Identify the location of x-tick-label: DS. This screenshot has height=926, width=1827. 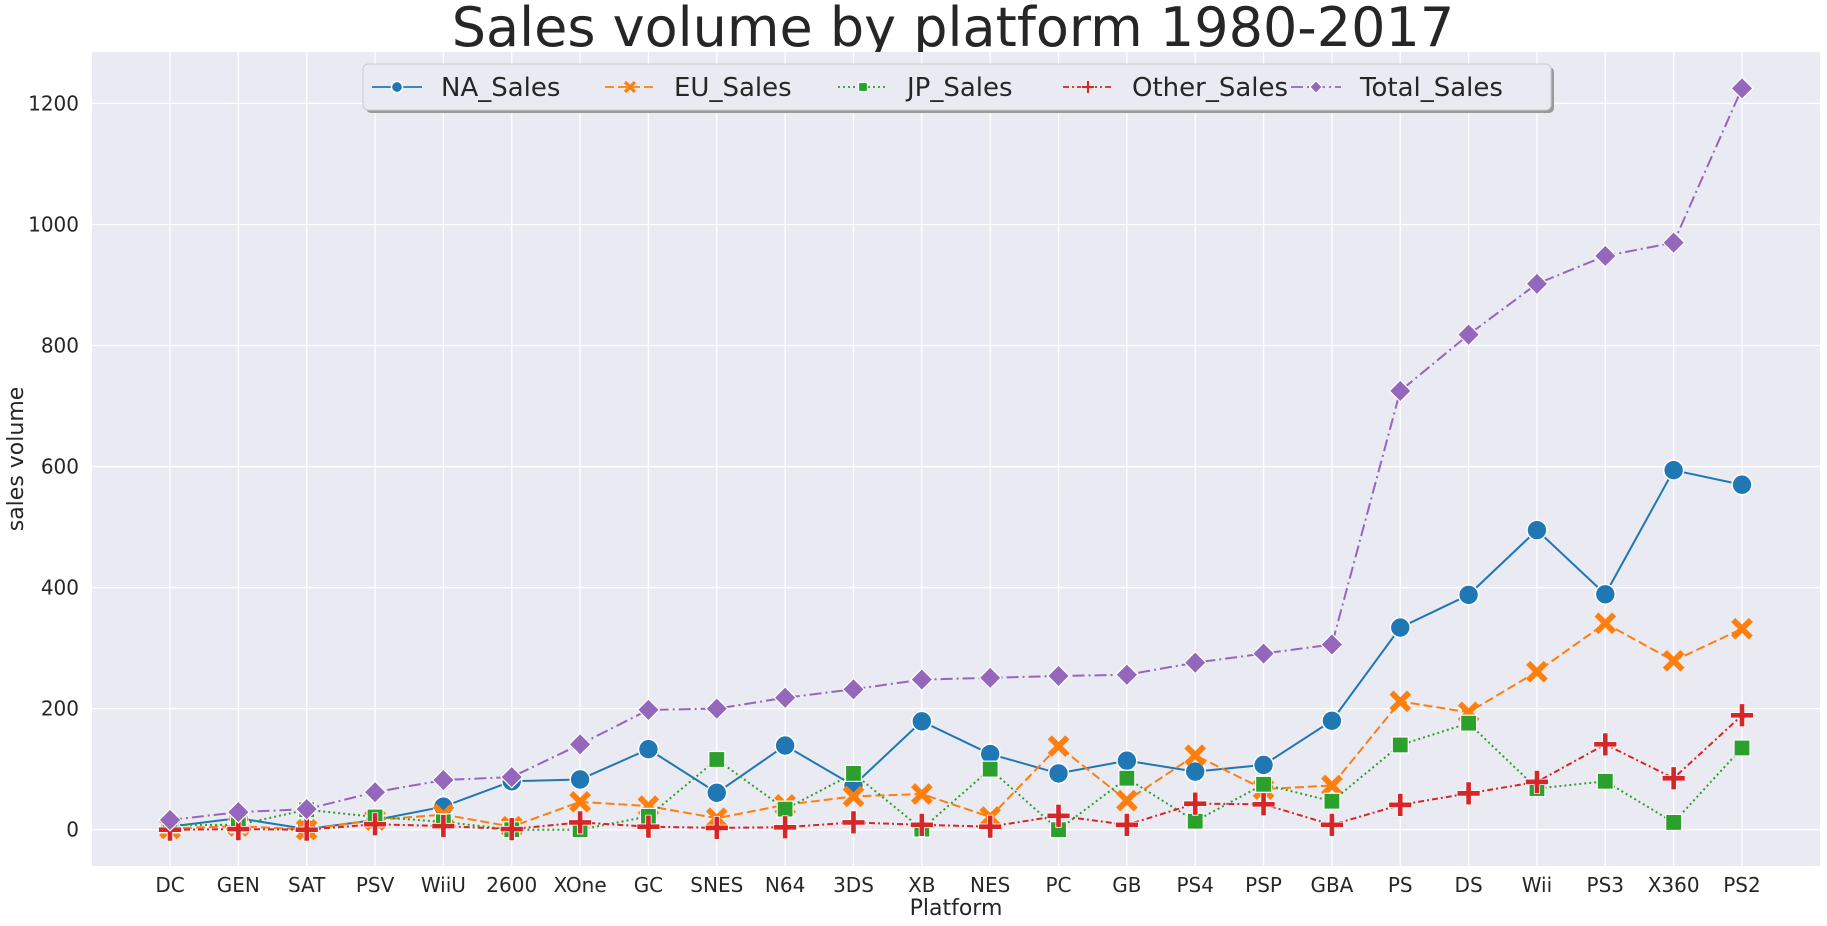
(1469, 885).